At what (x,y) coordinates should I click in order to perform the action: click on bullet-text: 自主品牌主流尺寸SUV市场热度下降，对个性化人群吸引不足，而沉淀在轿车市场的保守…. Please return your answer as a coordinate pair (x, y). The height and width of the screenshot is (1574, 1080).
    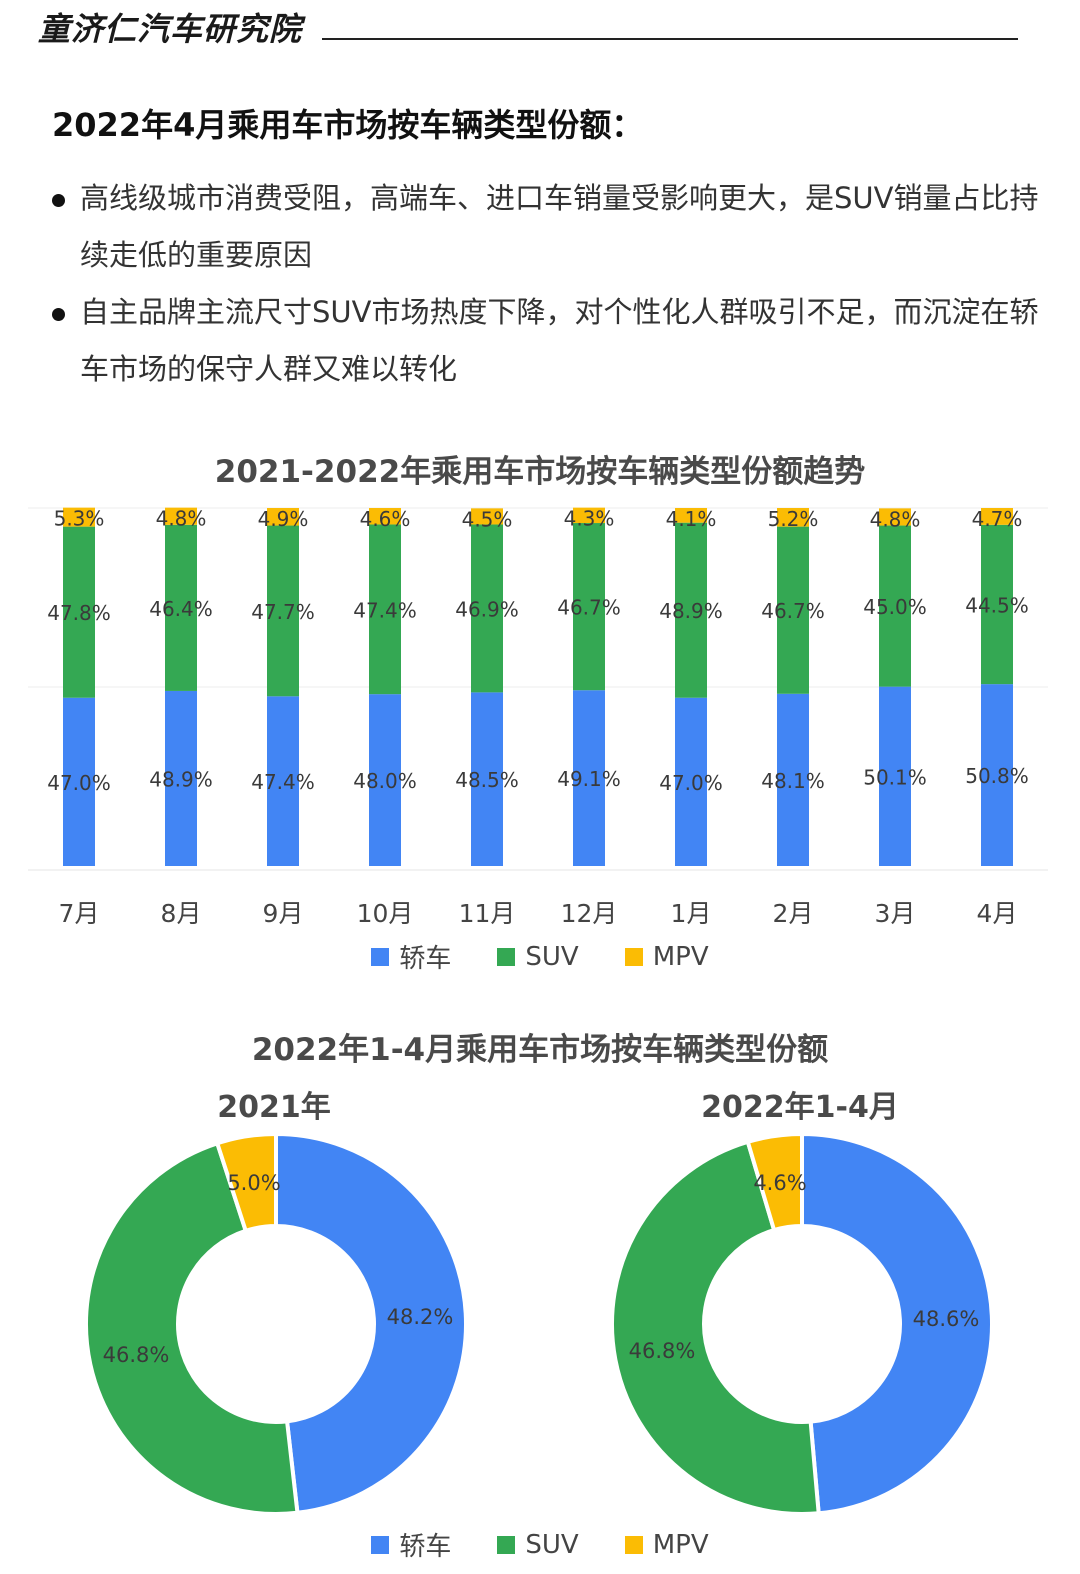
    Looking at the image, I should click on (559, 340).